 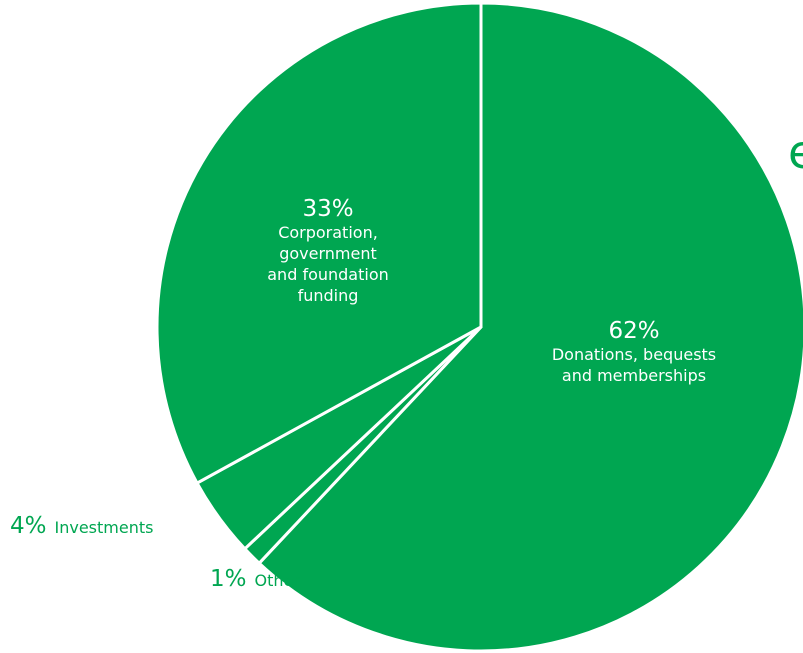 What do you see at coordinates (104, 527) in the screenshot?
I see `category-label-investments: Investments` at bounding box center [104, 527].